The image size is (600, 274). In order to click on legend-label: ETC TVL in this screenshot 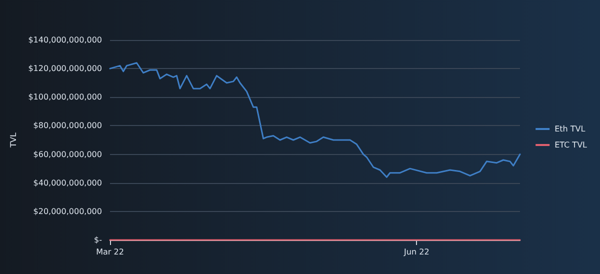, I will do `click(571, 145)`.